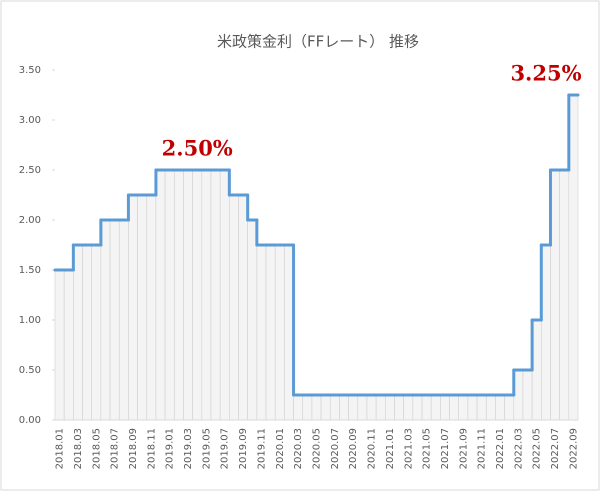  What do you see at coordinates (30, 70) in the screenshot?
I see `y-tick-label: 3.50` at bounding box center [30, 70].